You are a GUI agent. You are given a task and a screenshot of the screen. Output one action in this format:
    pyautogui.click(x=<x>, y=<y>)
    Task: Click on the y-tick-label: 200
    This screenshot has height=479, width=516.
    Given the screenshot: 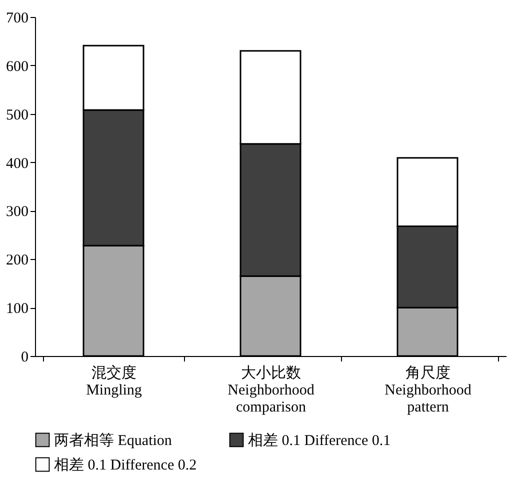 What is the action you would take?
    pyautogui.click(x=17, y=260)
    